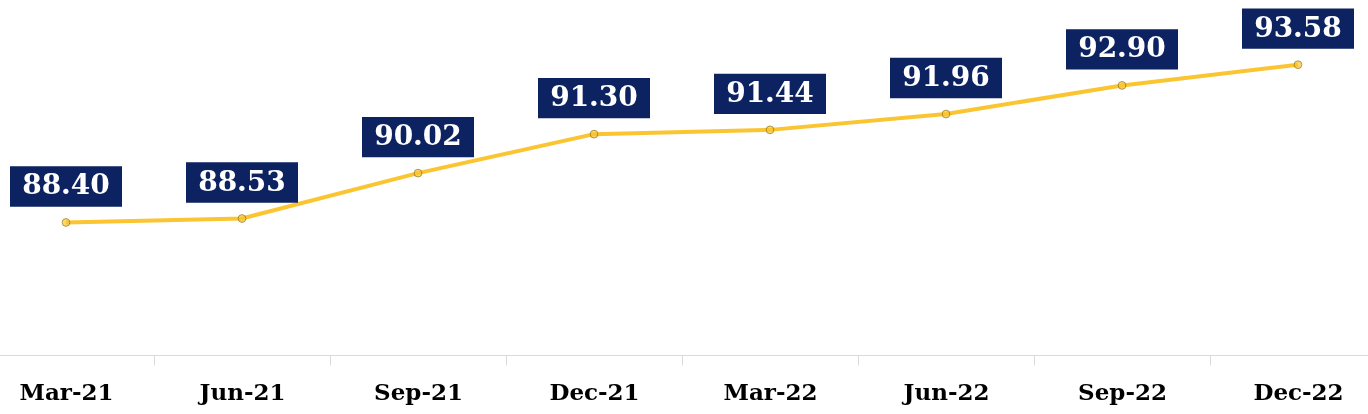 The height and width of the screenshot is (414, 1368). What do you see at coordinates (242, 181) in the screenshot?
I see `data-label: 88.53` at bounding box center [242, 181].